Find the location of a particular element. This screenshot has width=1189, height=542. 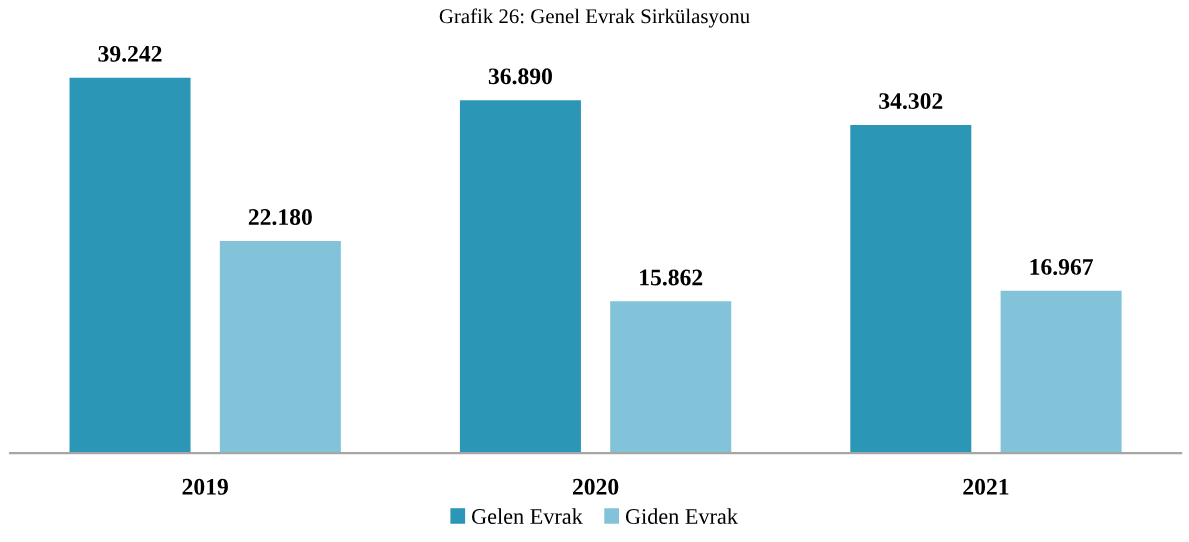

data-label: 16.967 is located at coordinates (1061, 267).